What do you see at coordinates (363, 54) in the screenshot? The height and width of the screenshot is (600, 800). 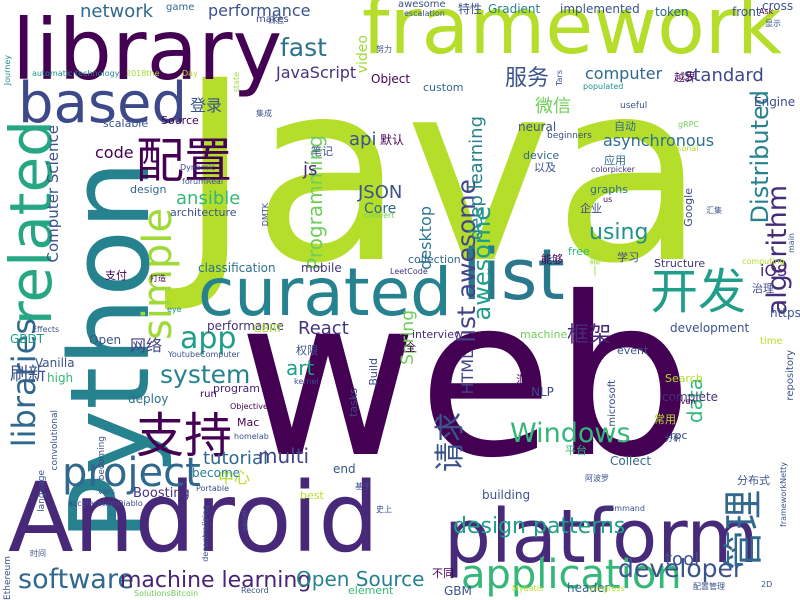 I see `word-video: video` at bounding box center [363, 54].